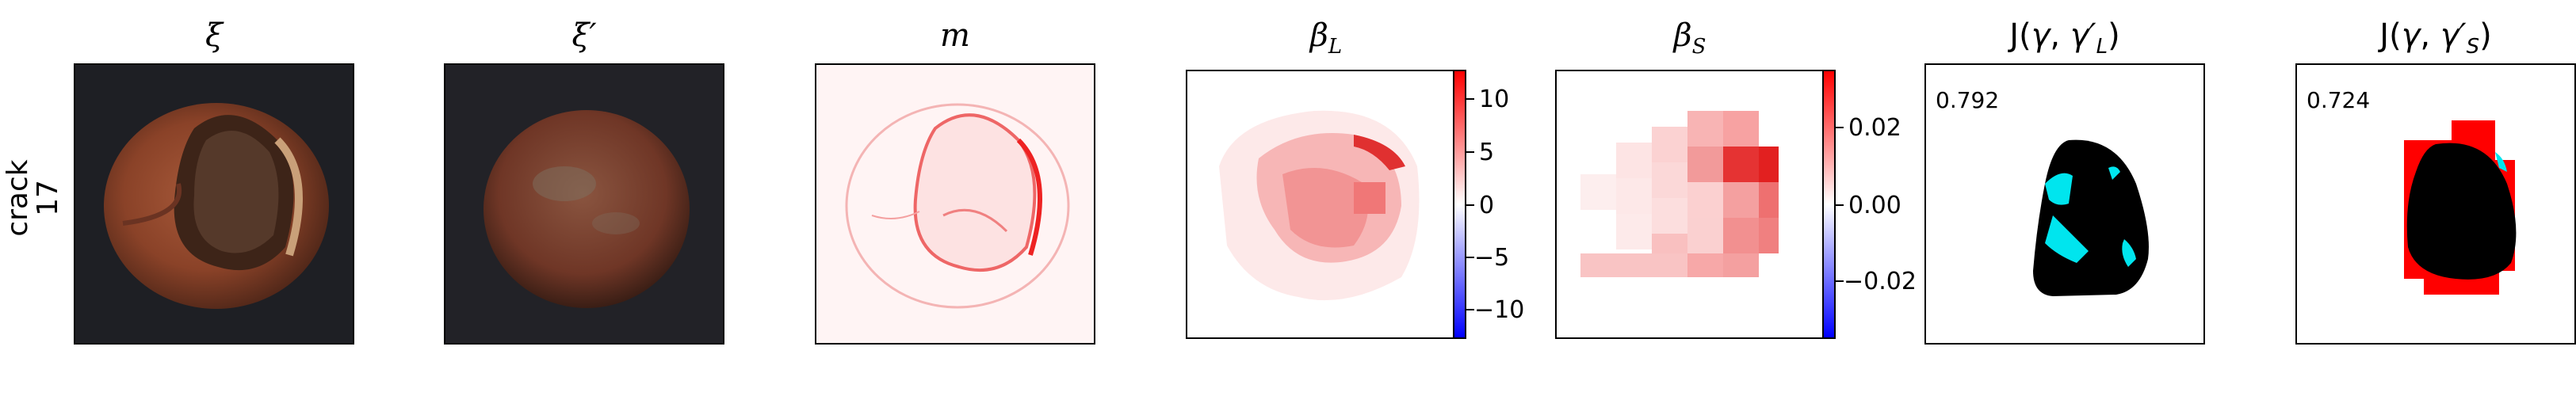  Describe the element at coordinates (214, 204) in the screenshot. I see `panel-xi-image` at that location.